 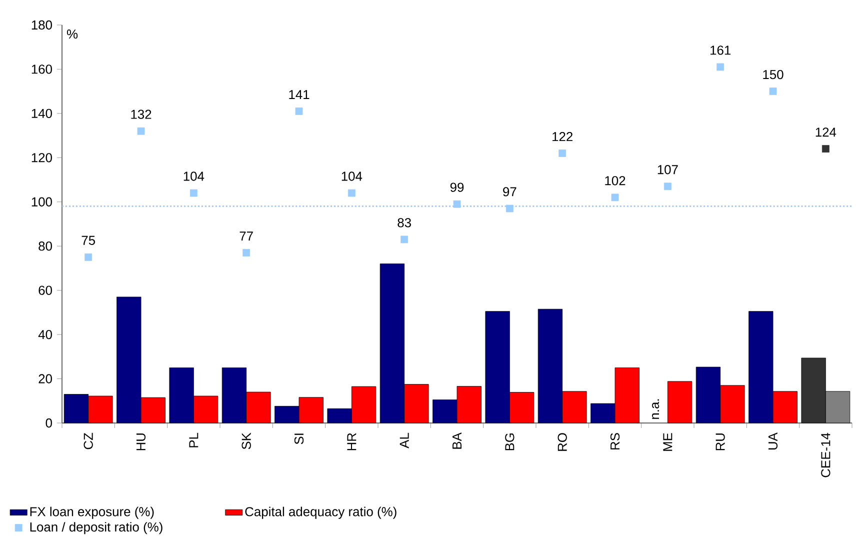 What do you see at coordinates (668, 169) in the screenshot?
I see `data-label: 107` at bounding box center [668, 169].